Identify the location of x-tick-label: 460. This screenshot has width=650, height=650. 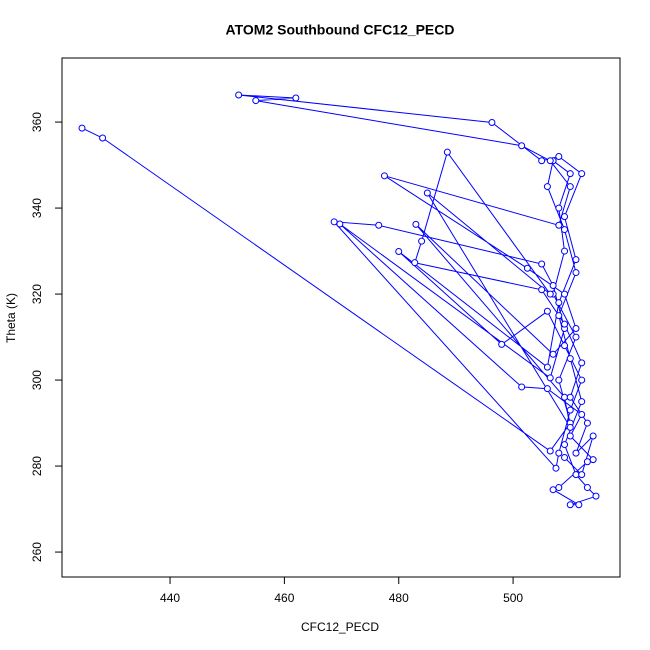
(284, 598).